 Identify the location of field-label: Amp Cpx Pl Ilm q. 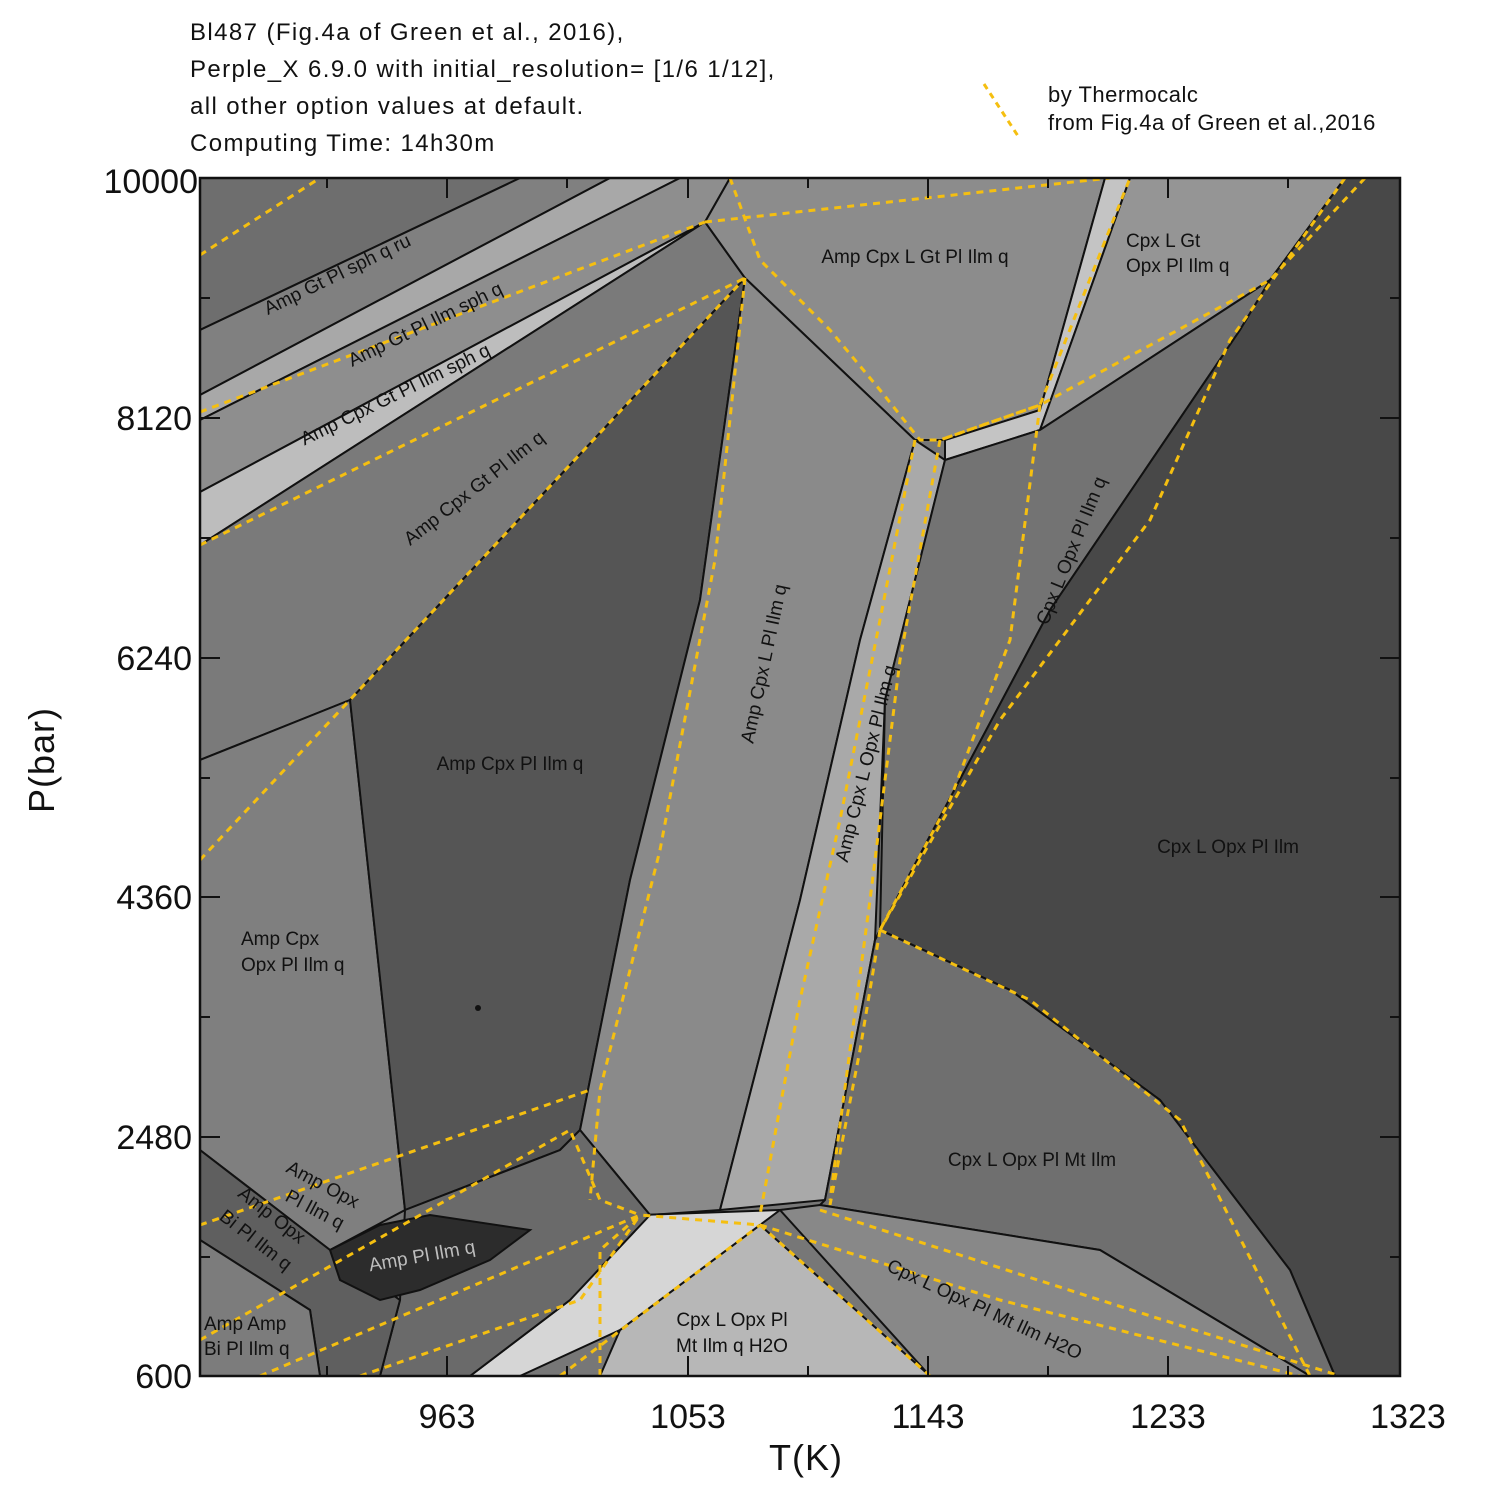
(510, 764).